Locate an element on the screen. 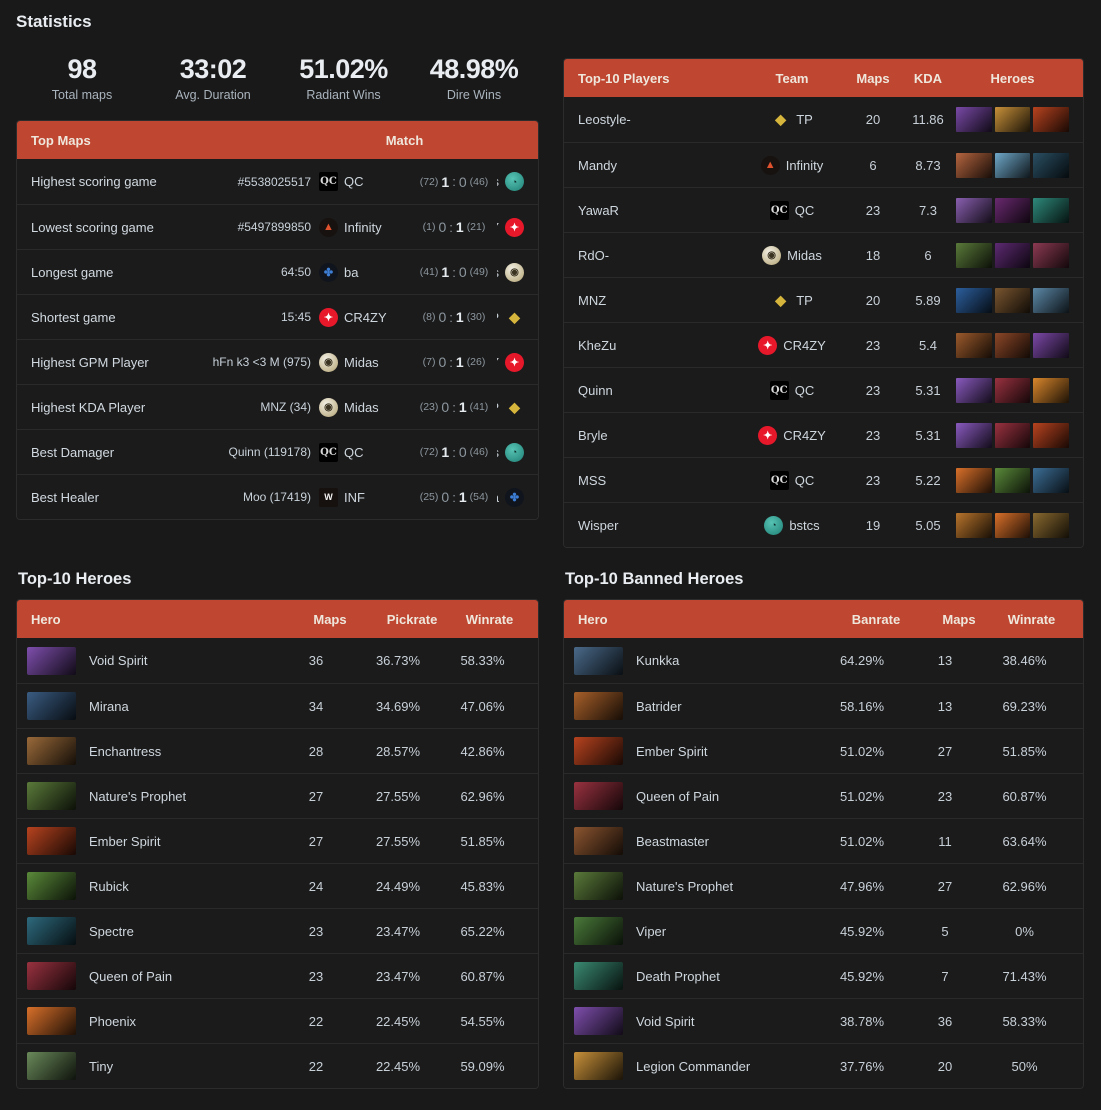 Image resolution: width=1101 pixels, height=1110 pixels. table-row: RdO- ◉ Midas 18 6 is located at coordinates (823, 254).